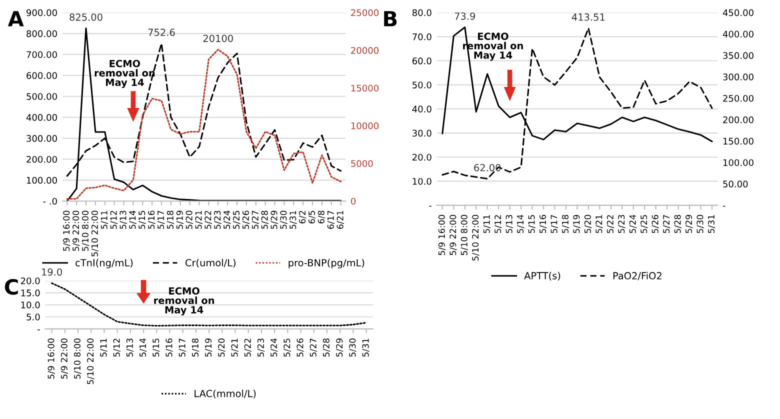 The width and height of the screenshot is (780, 419). Describe the element at coordinates (326, 263) in the screenshot. I see `legend-label: pro-BNP(pg/mL)` at that location.